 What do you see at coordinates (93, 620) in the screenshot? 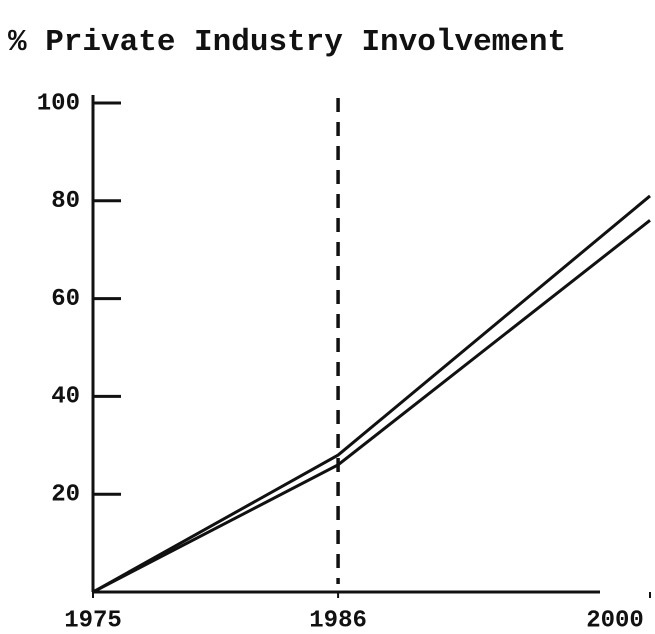
I see `x-tick-label: 1975` at bounding box center [93, 620].